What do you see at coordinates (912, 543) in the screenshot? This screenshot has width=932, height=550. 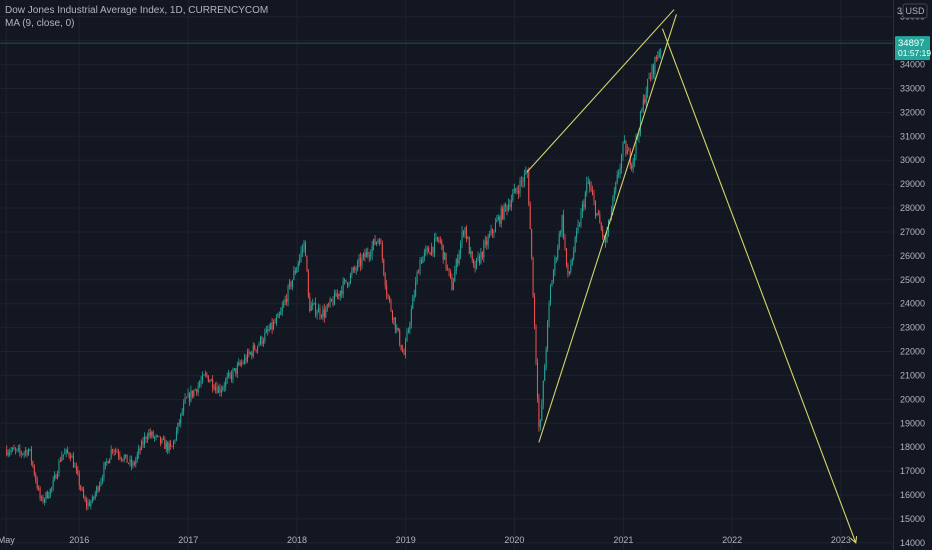 I see `y-tick-label: 14000` at bounding box center [912, 543].